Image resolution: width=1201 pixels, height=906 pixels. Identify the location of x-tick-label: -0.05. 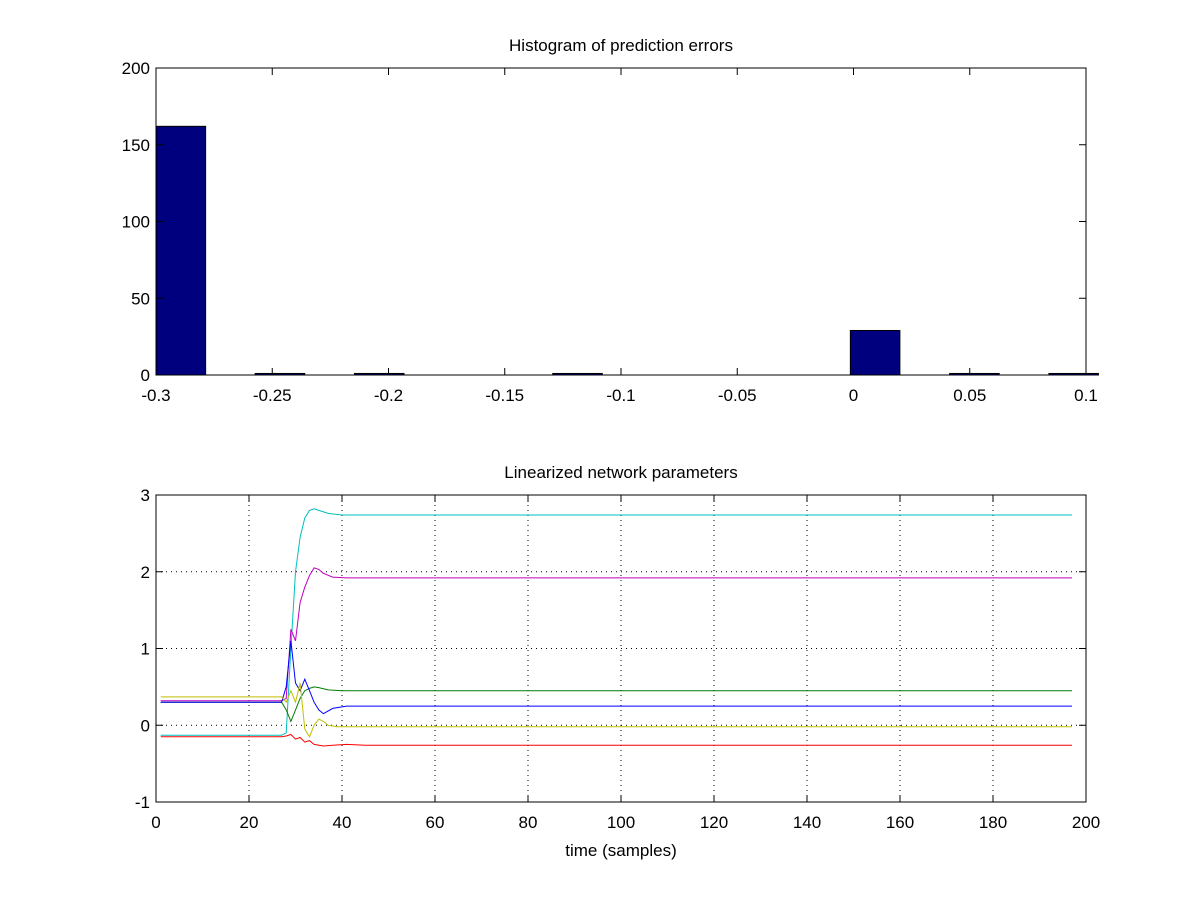
(737, 395).